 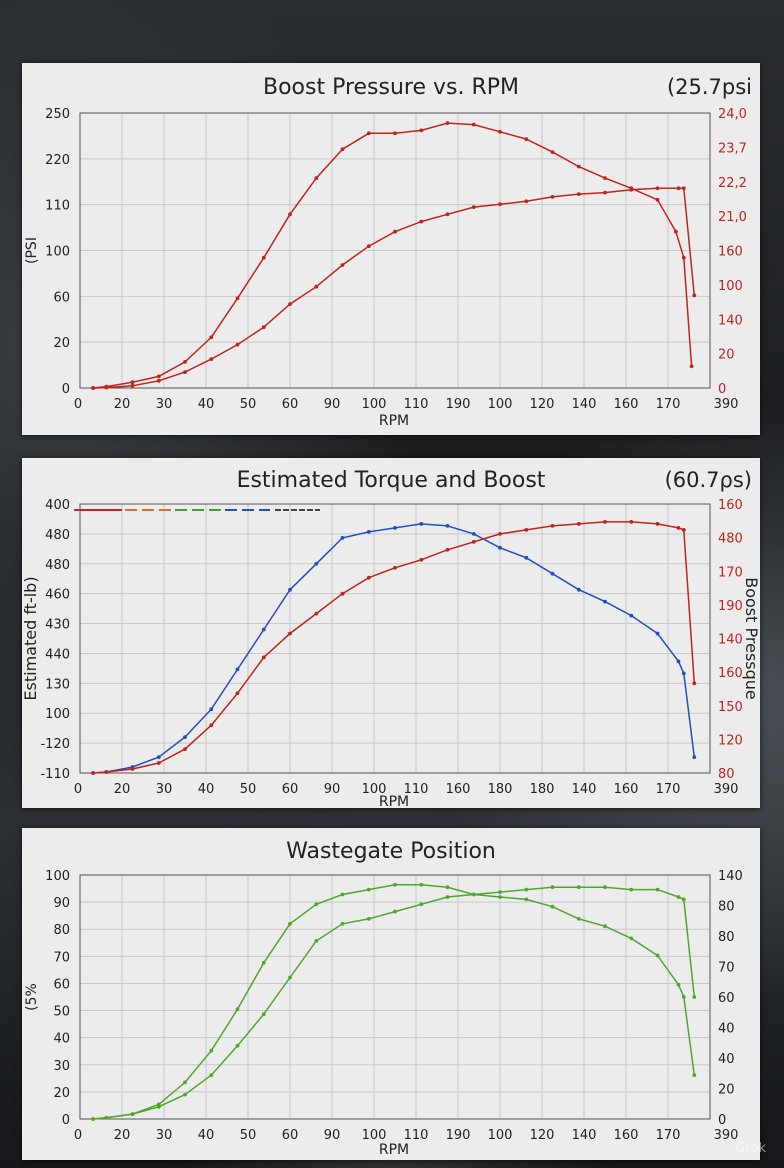 What do you see at coordinates (31, 638) in the screenshot?
I see `y-axis-label: Estimated ft-lb)` at bounding box center [31, 638].